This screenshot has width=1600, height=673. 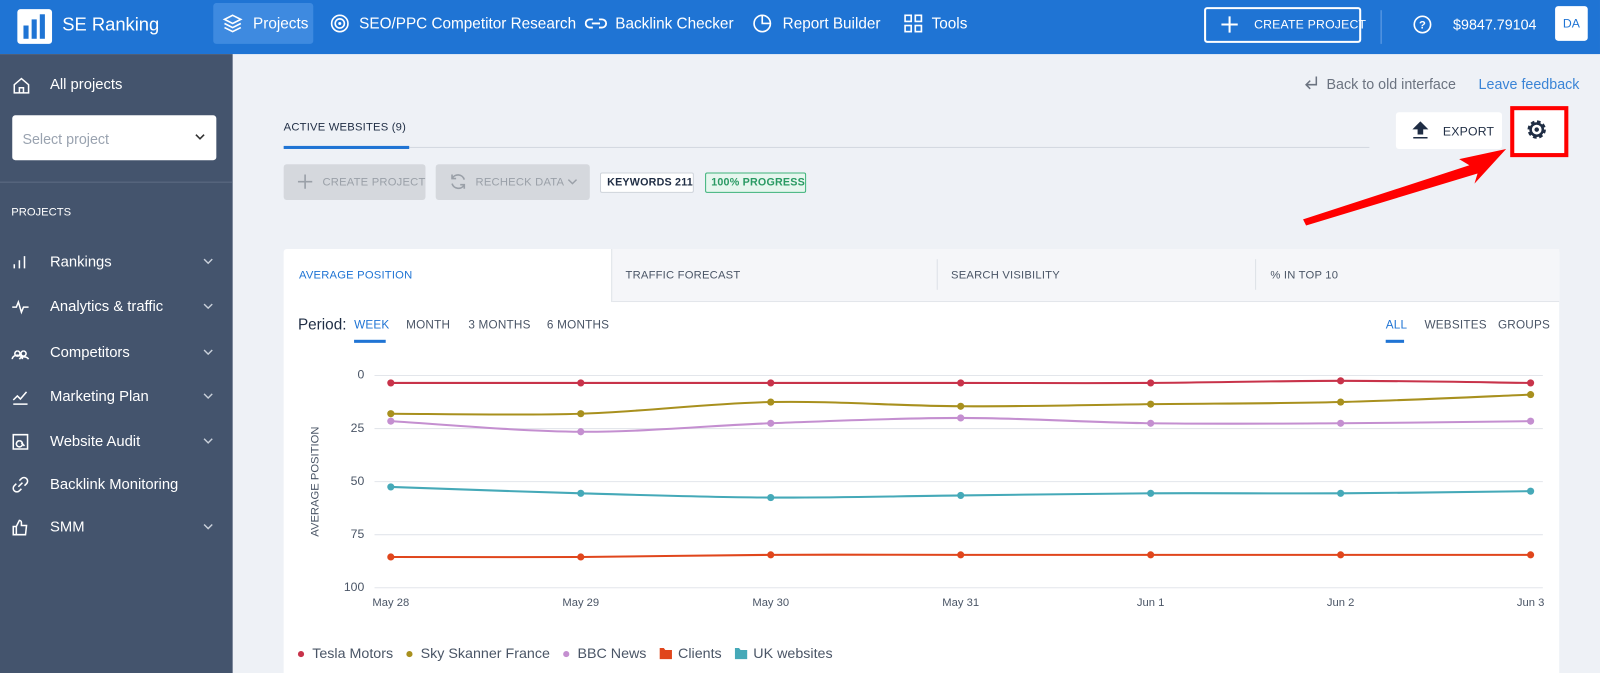 What do you see at coordinates (428, 325) in the screenshot?
I see `period-option: MONTH` at bounding box center [428, 325].